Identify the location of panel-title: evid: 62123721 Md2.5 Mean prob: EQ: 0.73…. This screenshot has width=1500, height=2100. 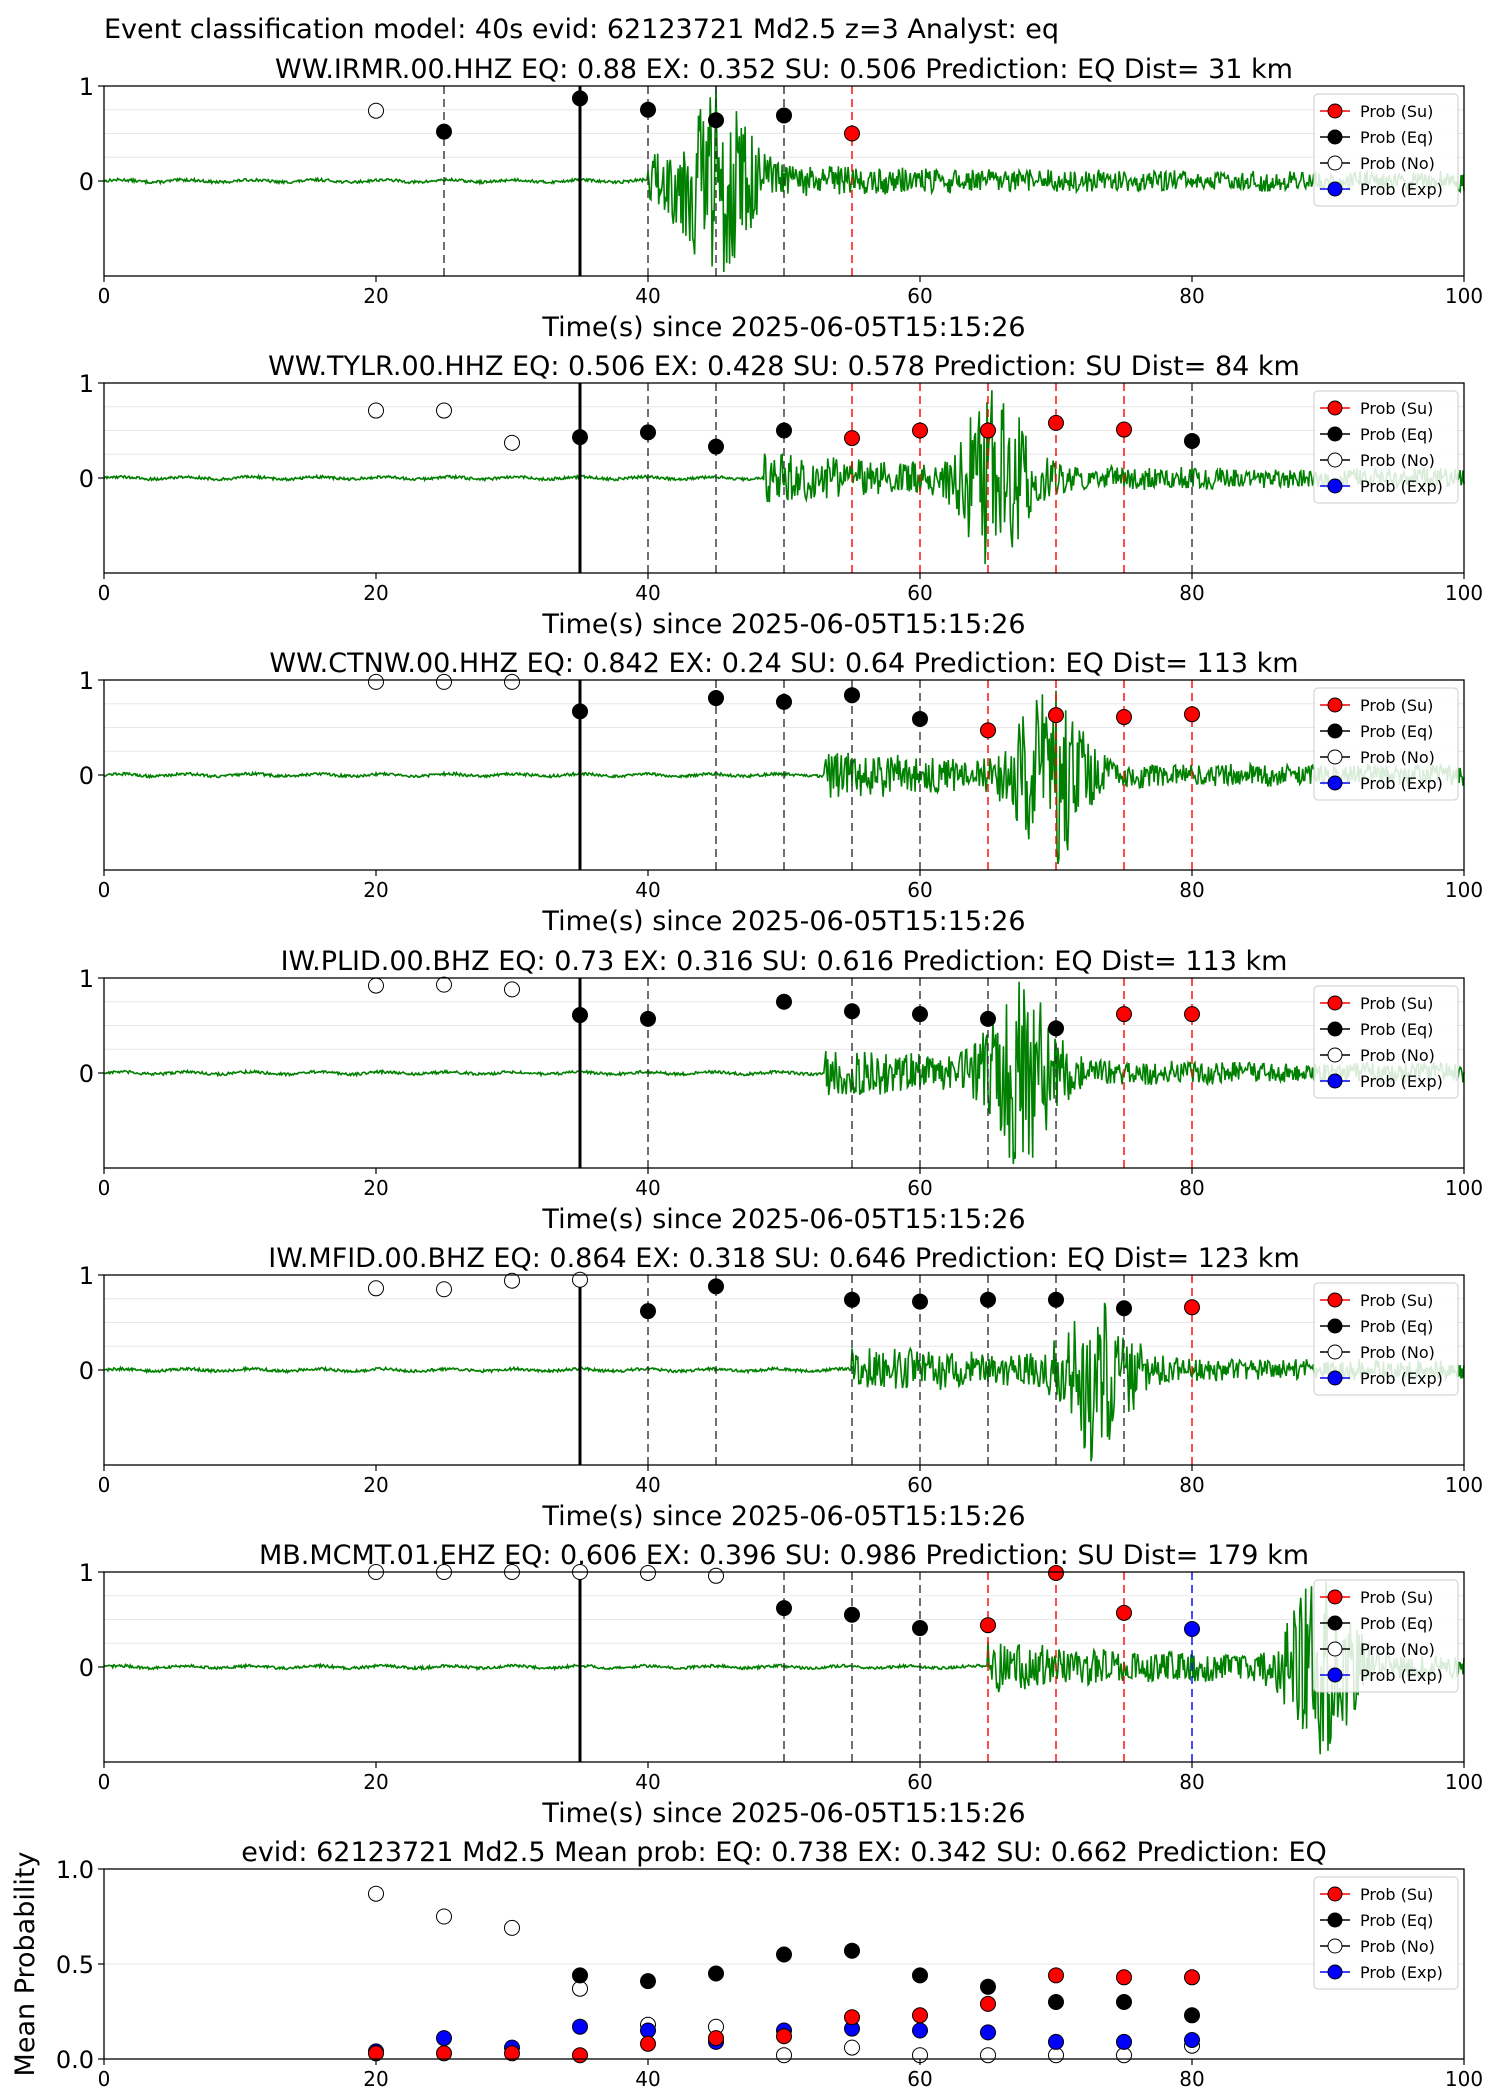
(784, 1852).